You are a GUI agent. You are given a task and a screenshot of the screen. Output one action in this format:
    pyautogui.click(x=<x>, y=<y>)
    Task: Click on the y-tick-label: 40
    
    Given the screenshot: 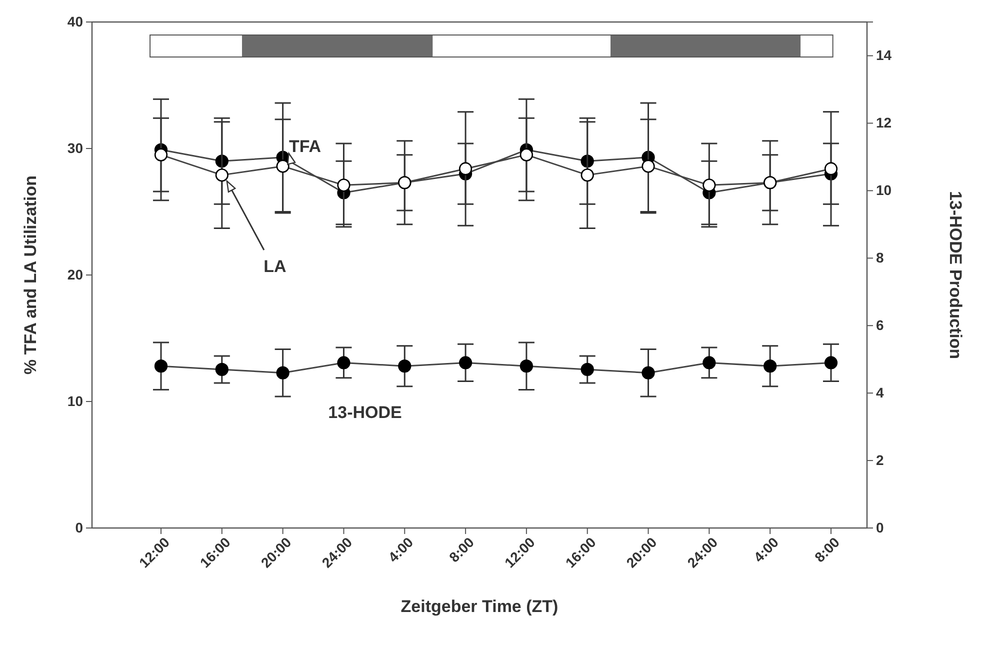 What is the action you would take?
    pyautogui.click(x=75, y=21)
    